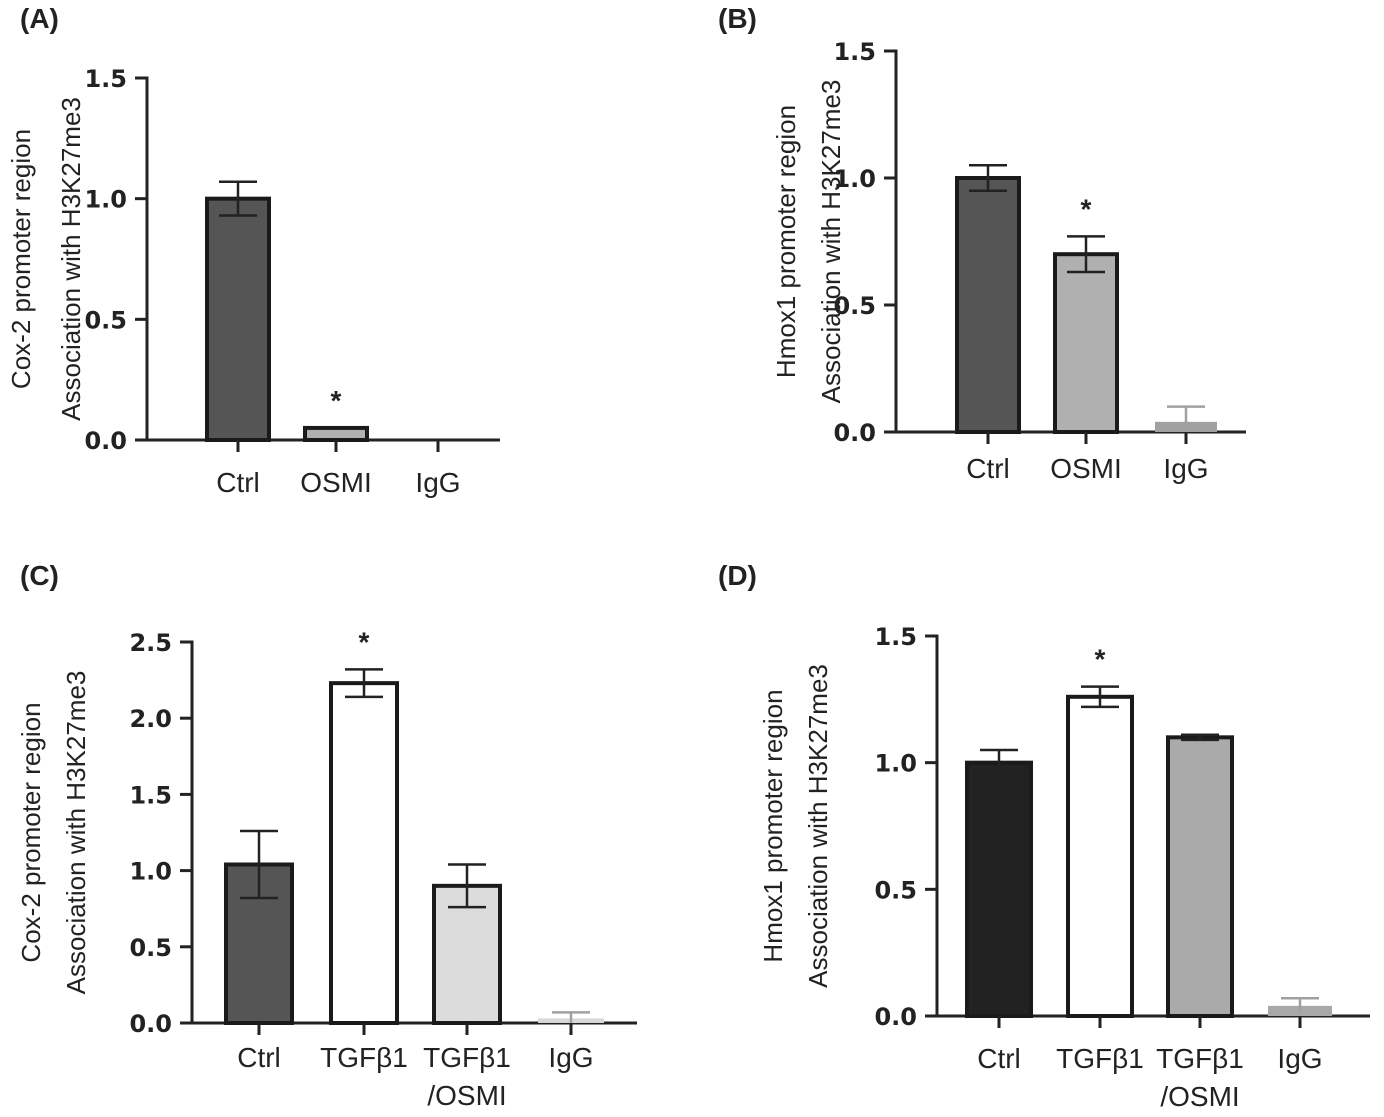 This screenshot has width=1384, height=1117. I want to click on panel-label: (C), so click(39, 575).